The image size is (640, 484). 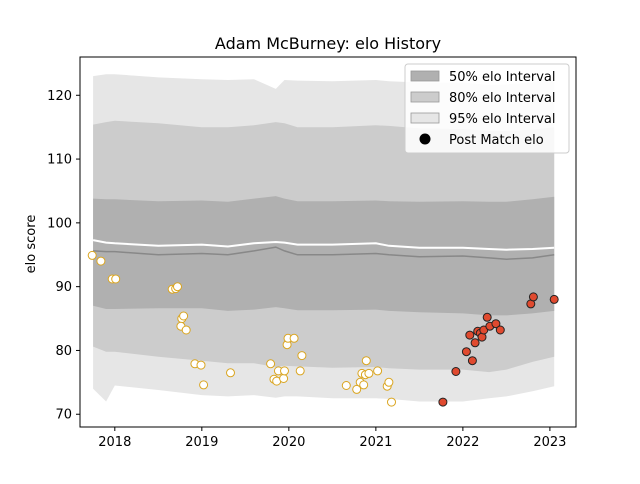 What do you see at coordinates (59, 160) in the screenshot?
I see `y-tick-label: 110` at bounding box center [59, 160].